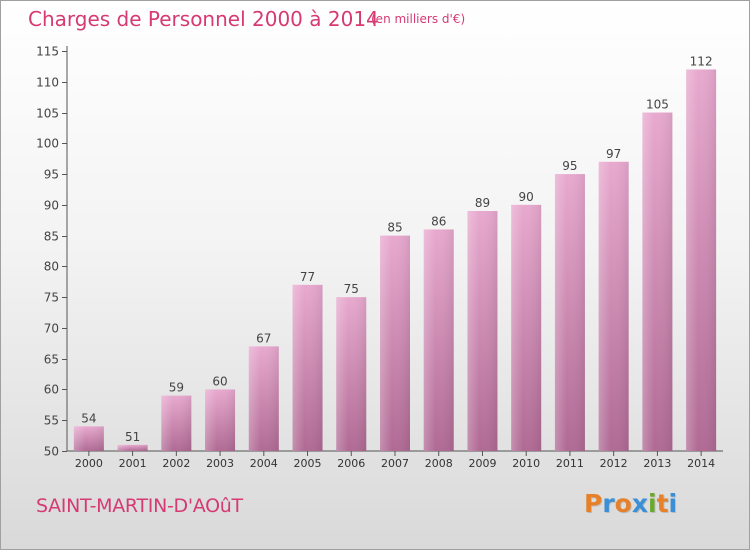  Describe the element at coordinates (132, 437) in the screenshot. I see `data-label: 51` at that location.